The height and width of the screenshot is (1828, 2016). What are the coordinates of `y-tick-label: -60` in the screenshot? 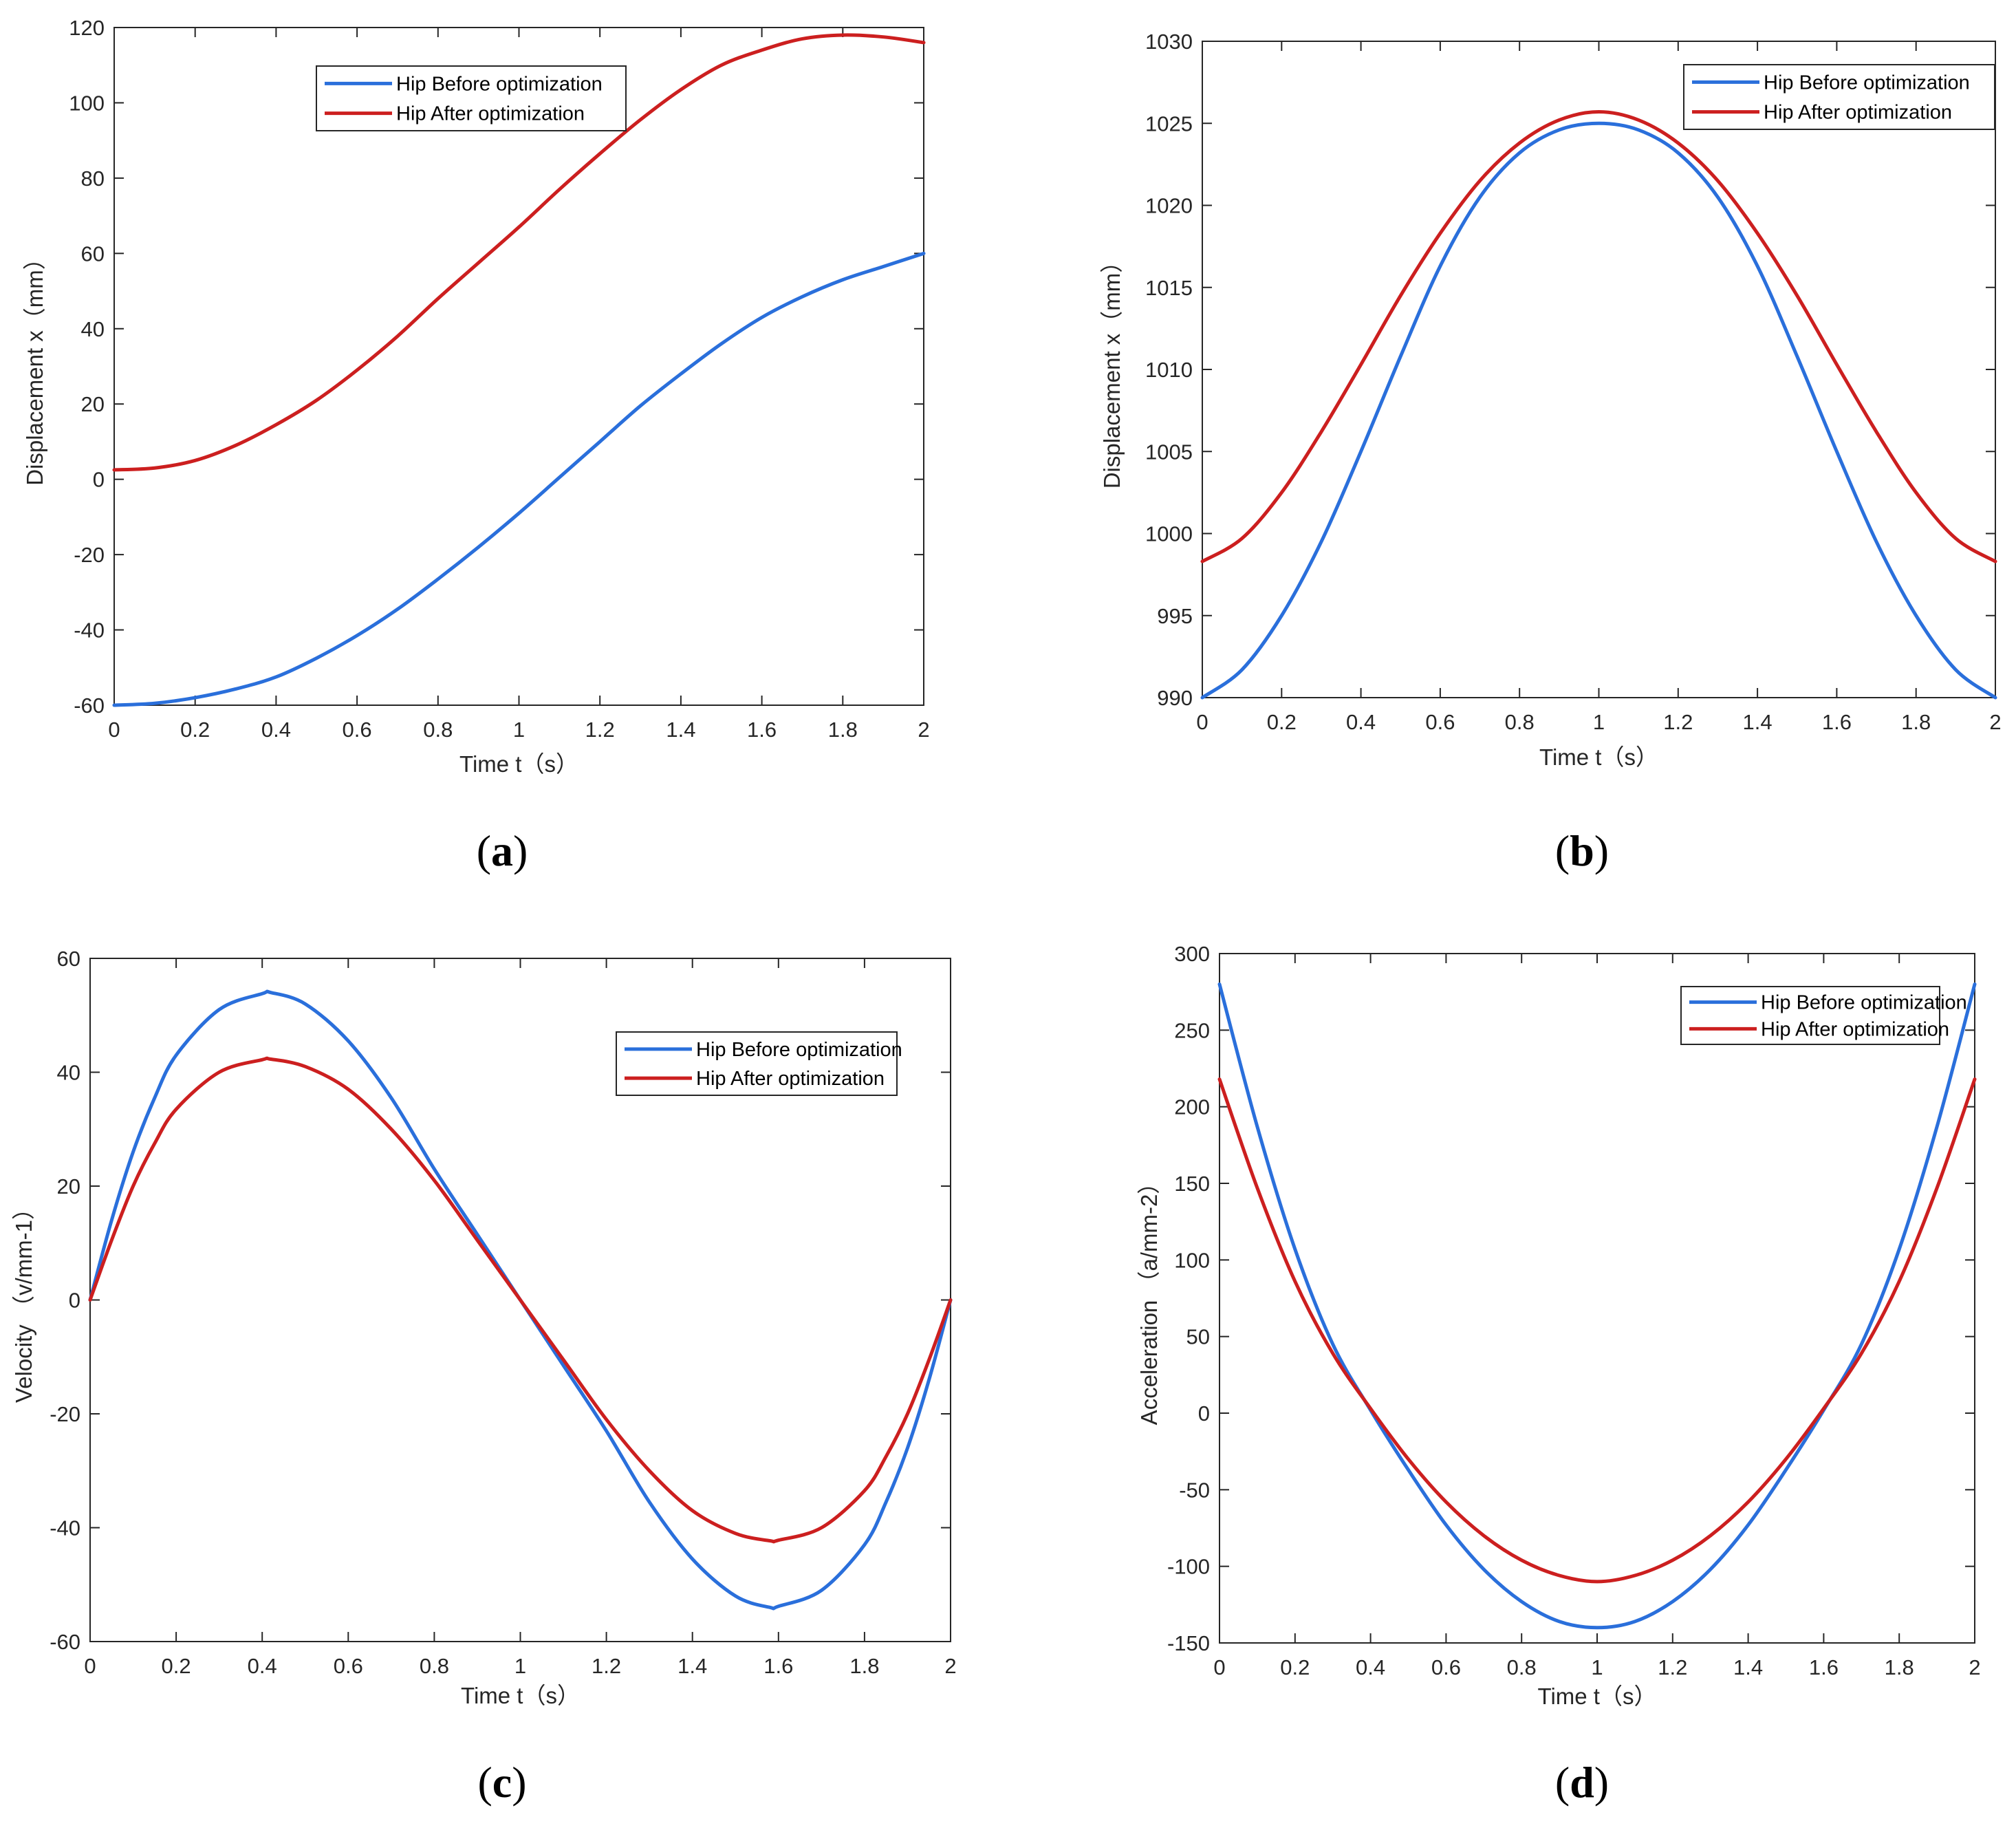 It's located at (65, 1642).